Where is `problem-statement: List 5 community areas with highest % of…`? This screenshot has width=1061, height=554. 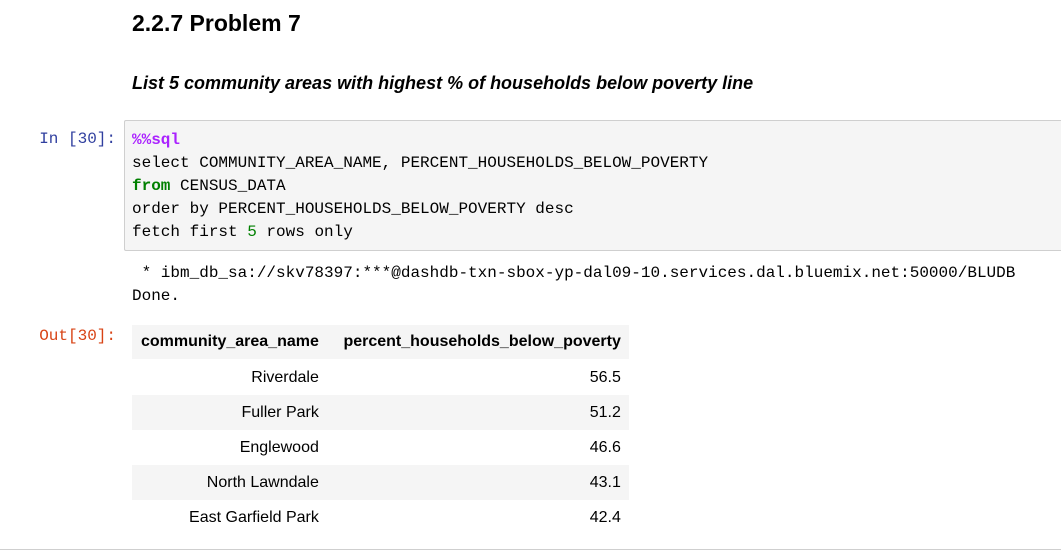 problem-statement: List 5 community areas with highest % of… is located at coordinates (443, 83).